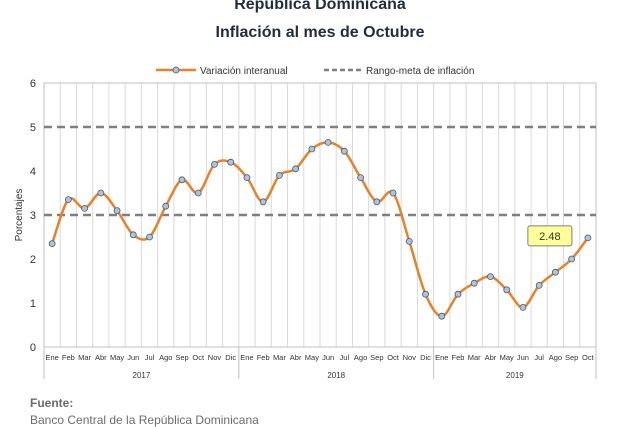 This screenshot has width=640, height=427. What do you see at coordinates (52, 403) in the screenshot?
I see `source-label: Fuente:` at bounding box center [52, 403].